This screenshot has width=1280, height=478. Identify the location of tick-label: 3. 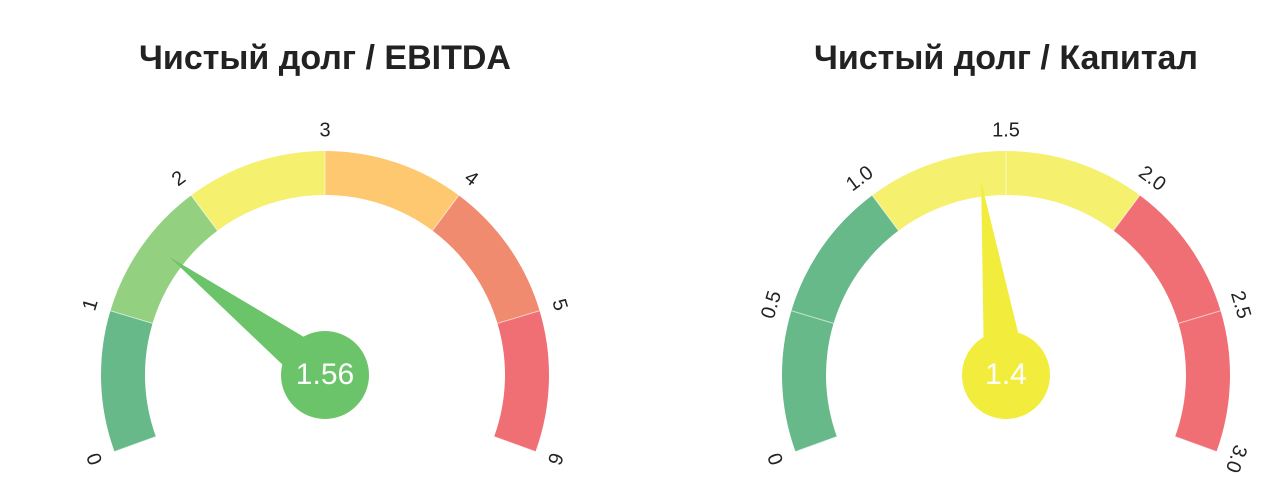
(324, 130).